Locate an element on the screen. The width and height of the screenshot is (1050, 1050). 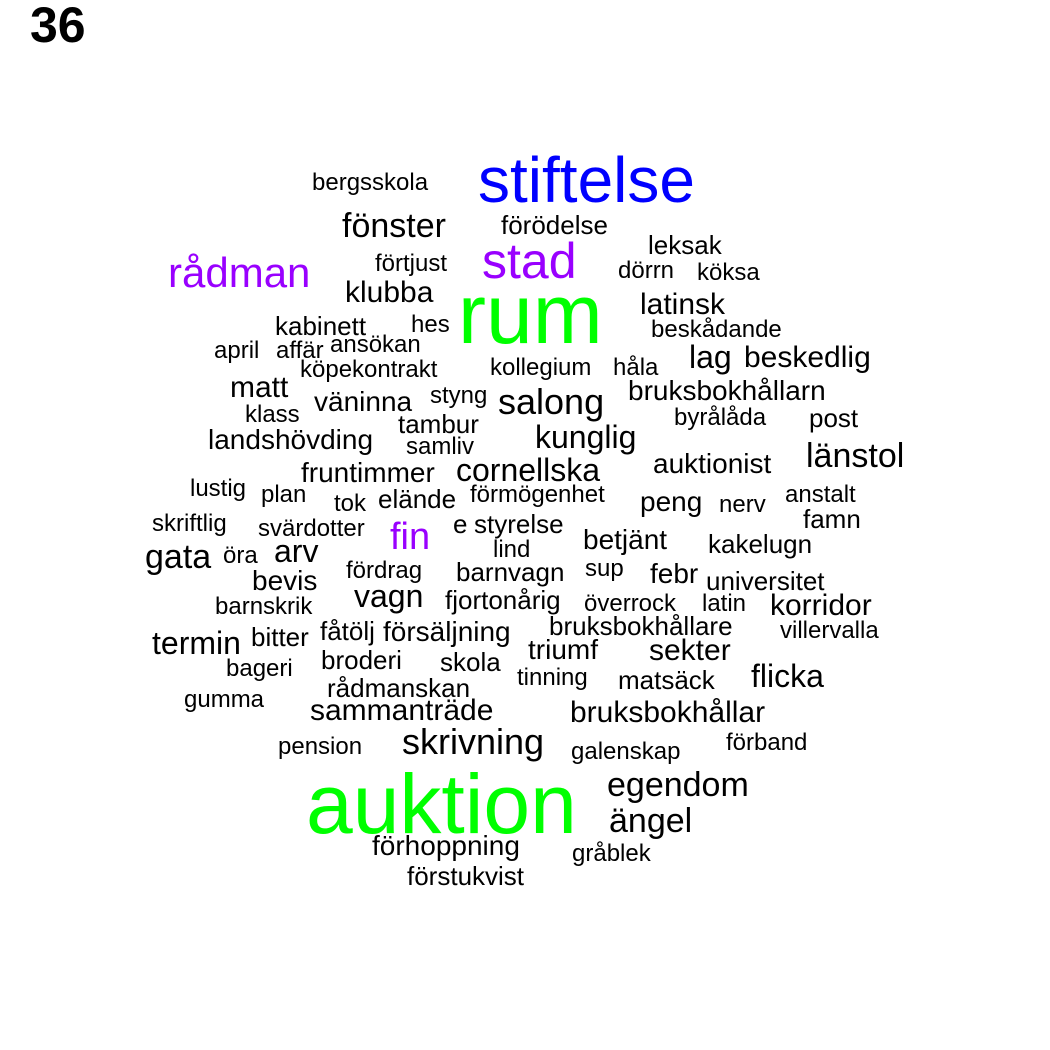
word: bruksbokhållarn is located at coordinates (727, 390).